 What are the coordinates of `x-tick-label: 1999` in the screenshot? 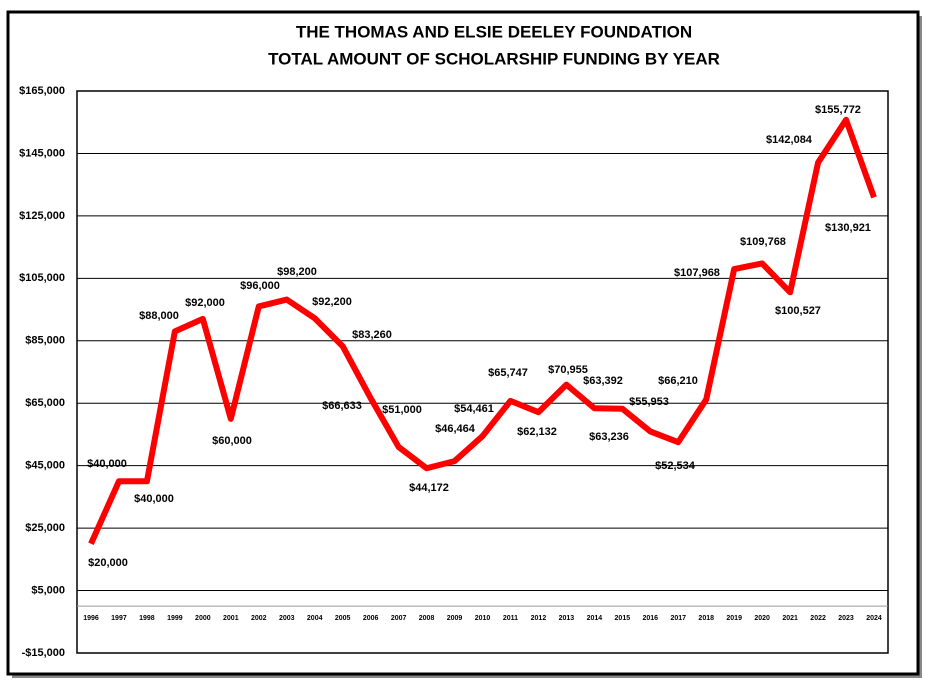 It's located at (175, 618).